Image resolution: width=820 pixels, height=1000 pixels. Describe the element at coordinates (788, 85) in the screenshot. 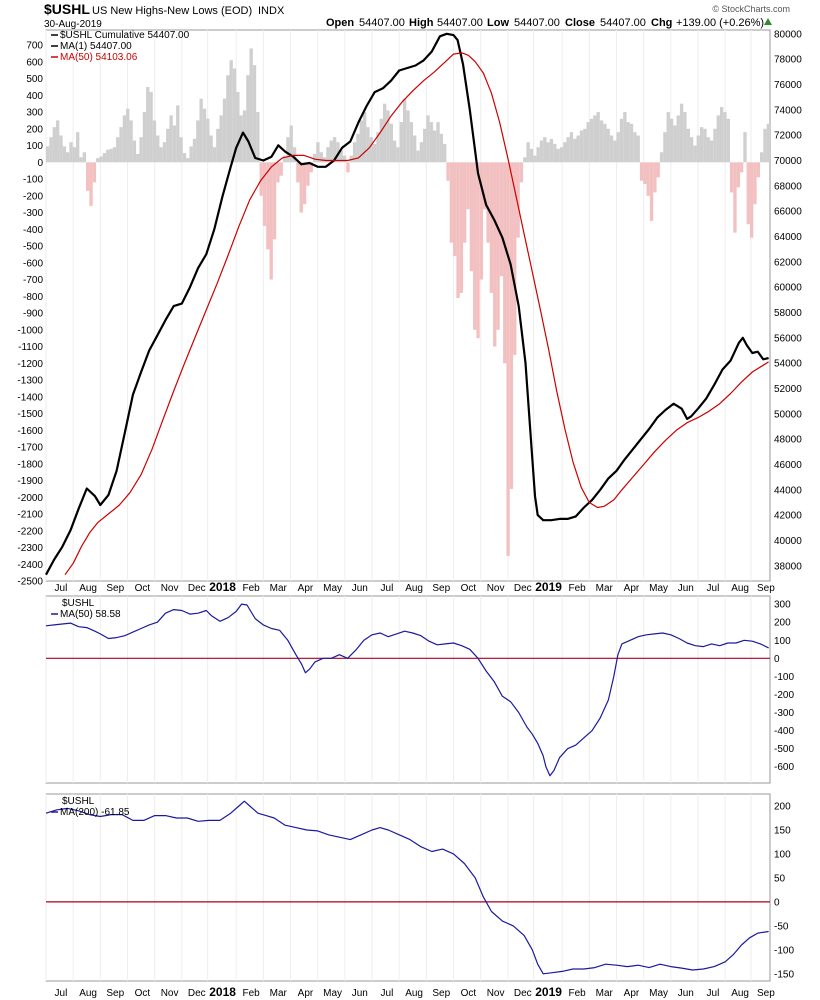

I see `right-tick-label: 76000` at that location.